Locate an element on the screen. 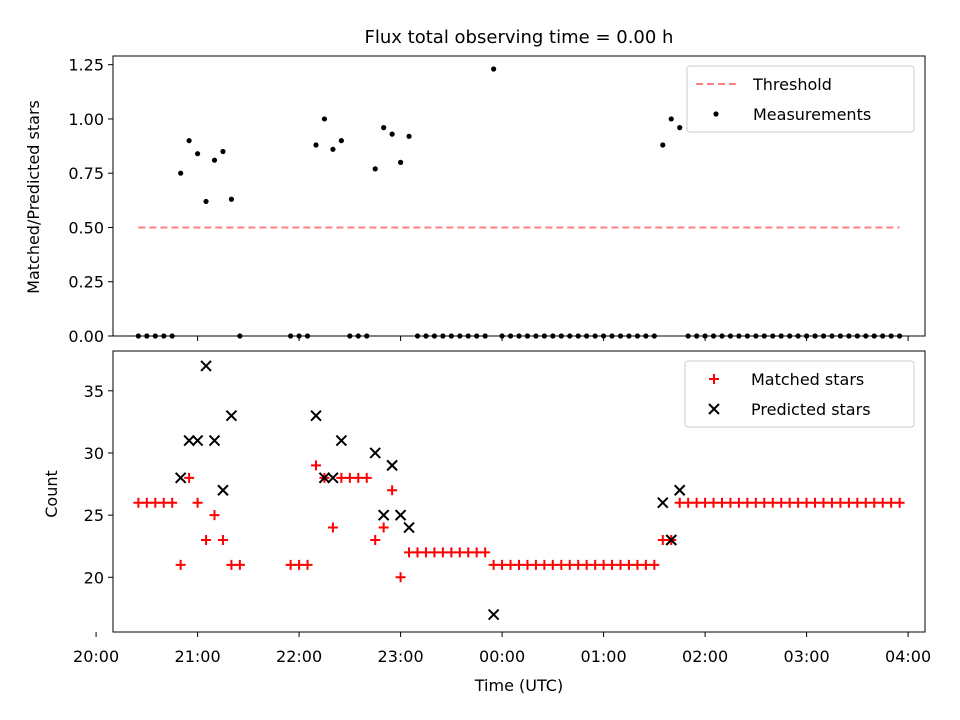 Image resolution: width=960 pixels, height=720 pixels. bottom-y-tick-label: 20 is located at coordinates (94, 577).